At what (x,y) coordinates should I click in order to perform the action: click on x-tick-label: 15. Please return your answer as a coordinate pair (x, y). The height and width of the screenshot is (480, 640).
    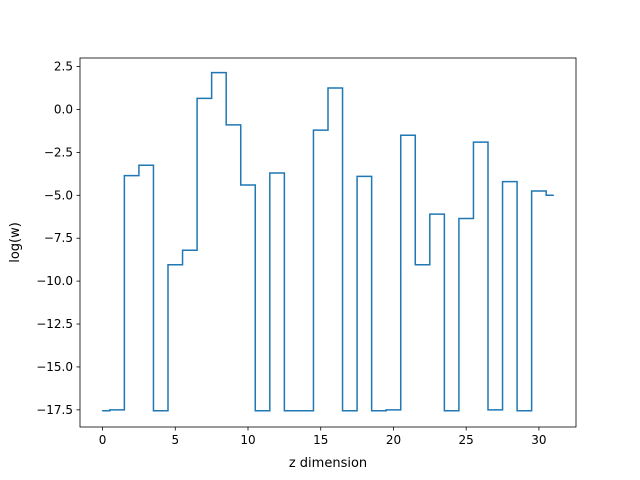
    Looking at the image, I should click on (320, 440).